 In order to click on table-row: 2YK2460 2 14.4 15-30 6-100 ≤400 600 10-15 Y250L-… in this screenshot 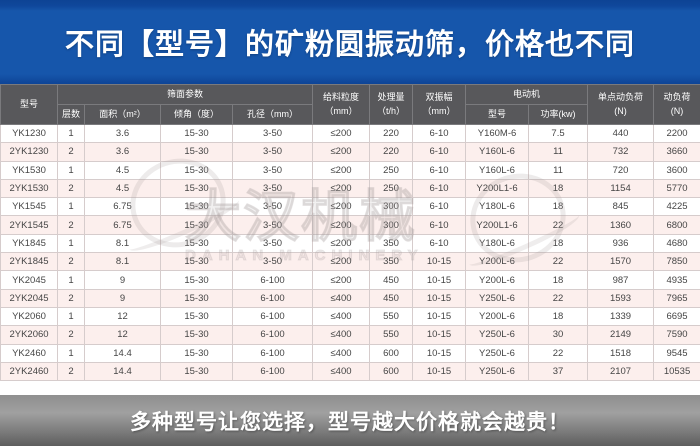, I will do `click(350, 371)`.